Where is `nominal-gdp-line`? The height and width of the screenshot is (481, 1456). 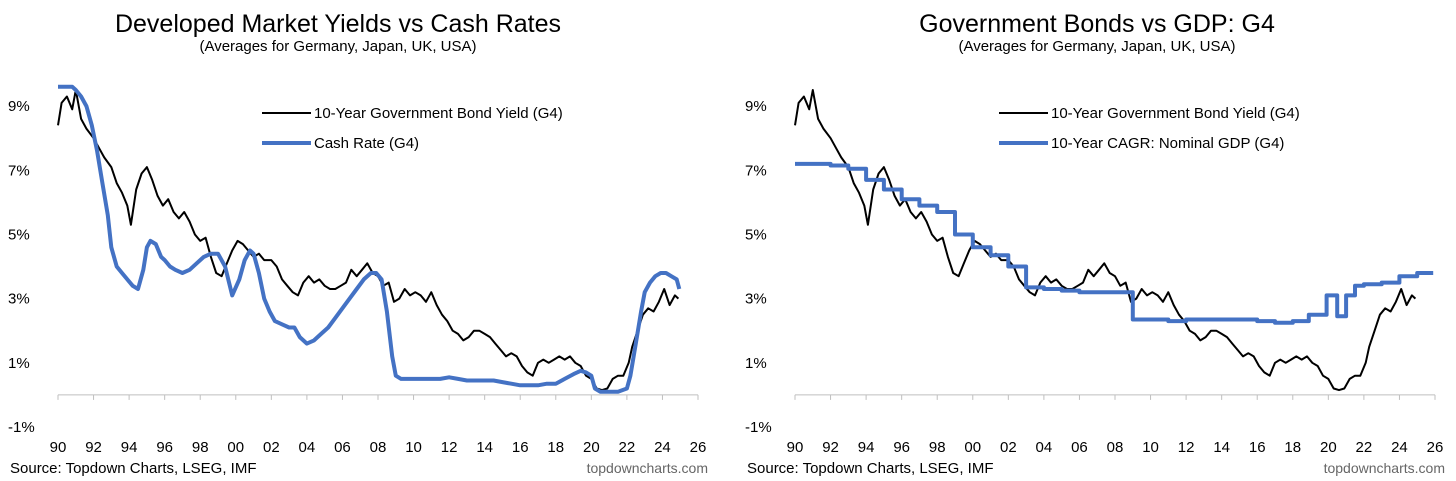 nominal-gdp-line is located at coordinates (1114, 243).